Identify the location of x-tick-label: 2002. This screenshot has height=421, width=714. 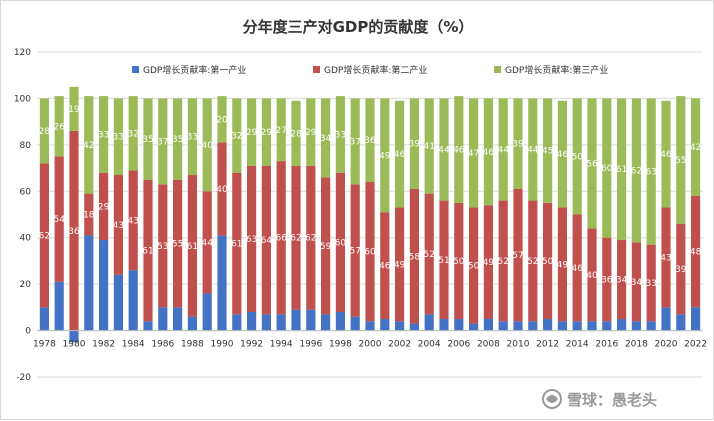
(399, 345).